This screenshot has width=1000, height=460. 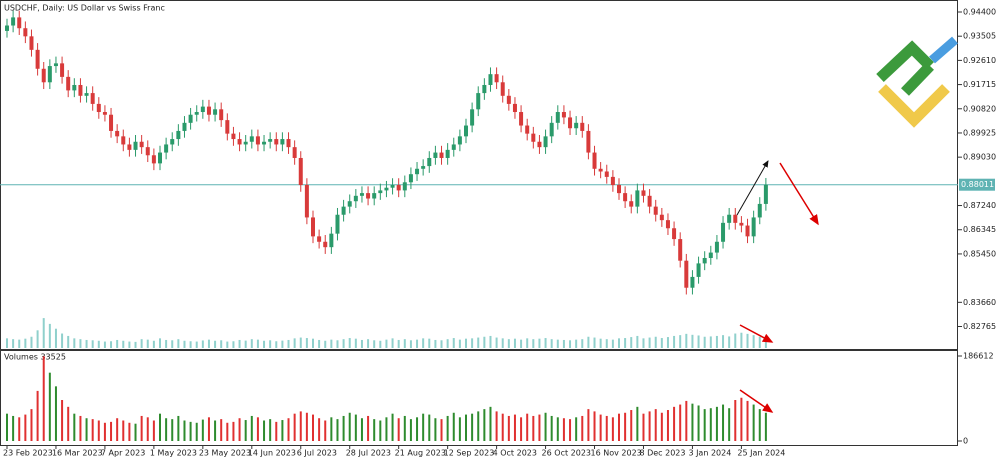 What do you see at coordinates (965, 441) in the screenshot?
I see `y-tick-label: 0` at bounding box center [965, 441].